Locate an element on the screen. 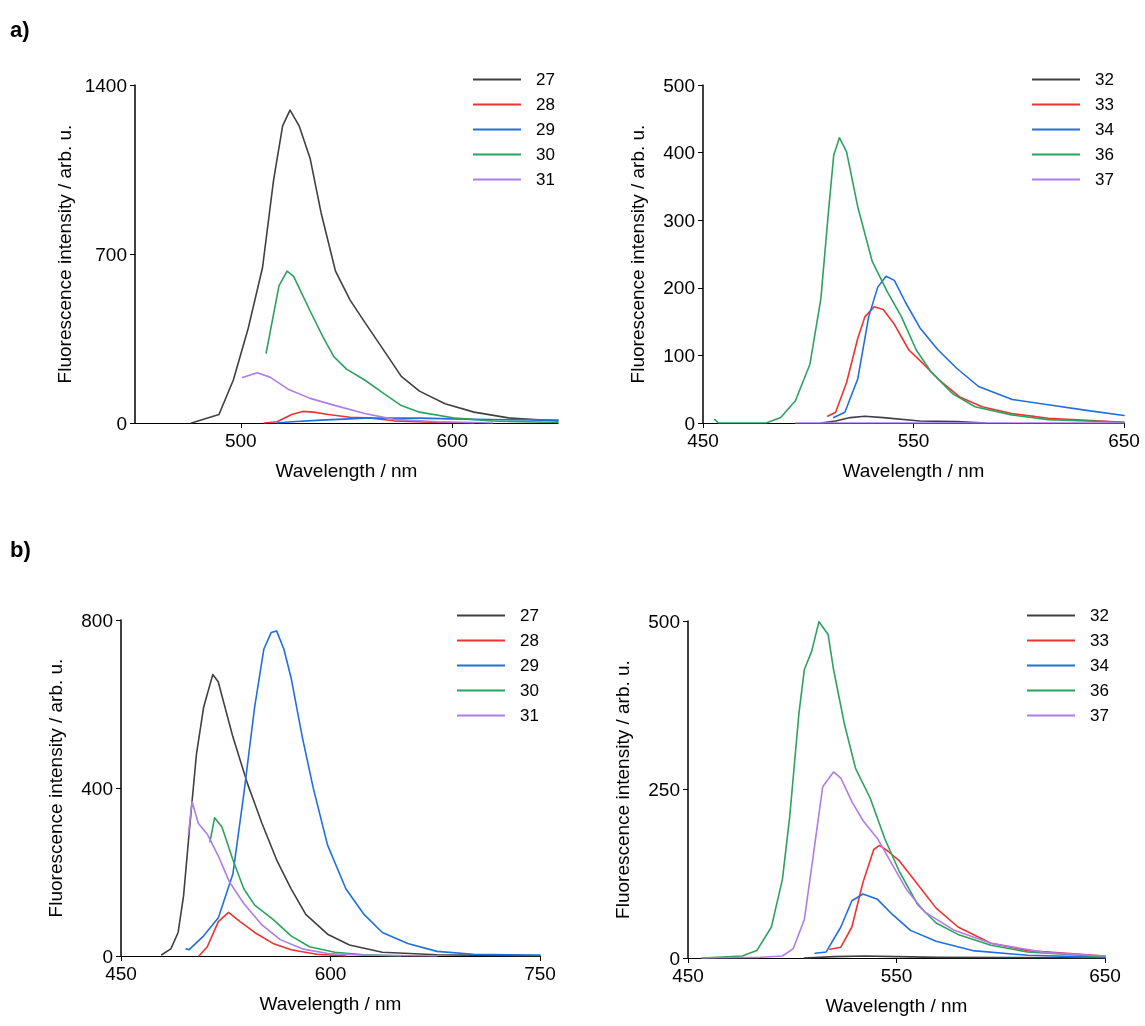 Image resolution: width=1145 pixels, height=1026 pixels. y-tick-label: 200 is located at coordinates (679, 288).